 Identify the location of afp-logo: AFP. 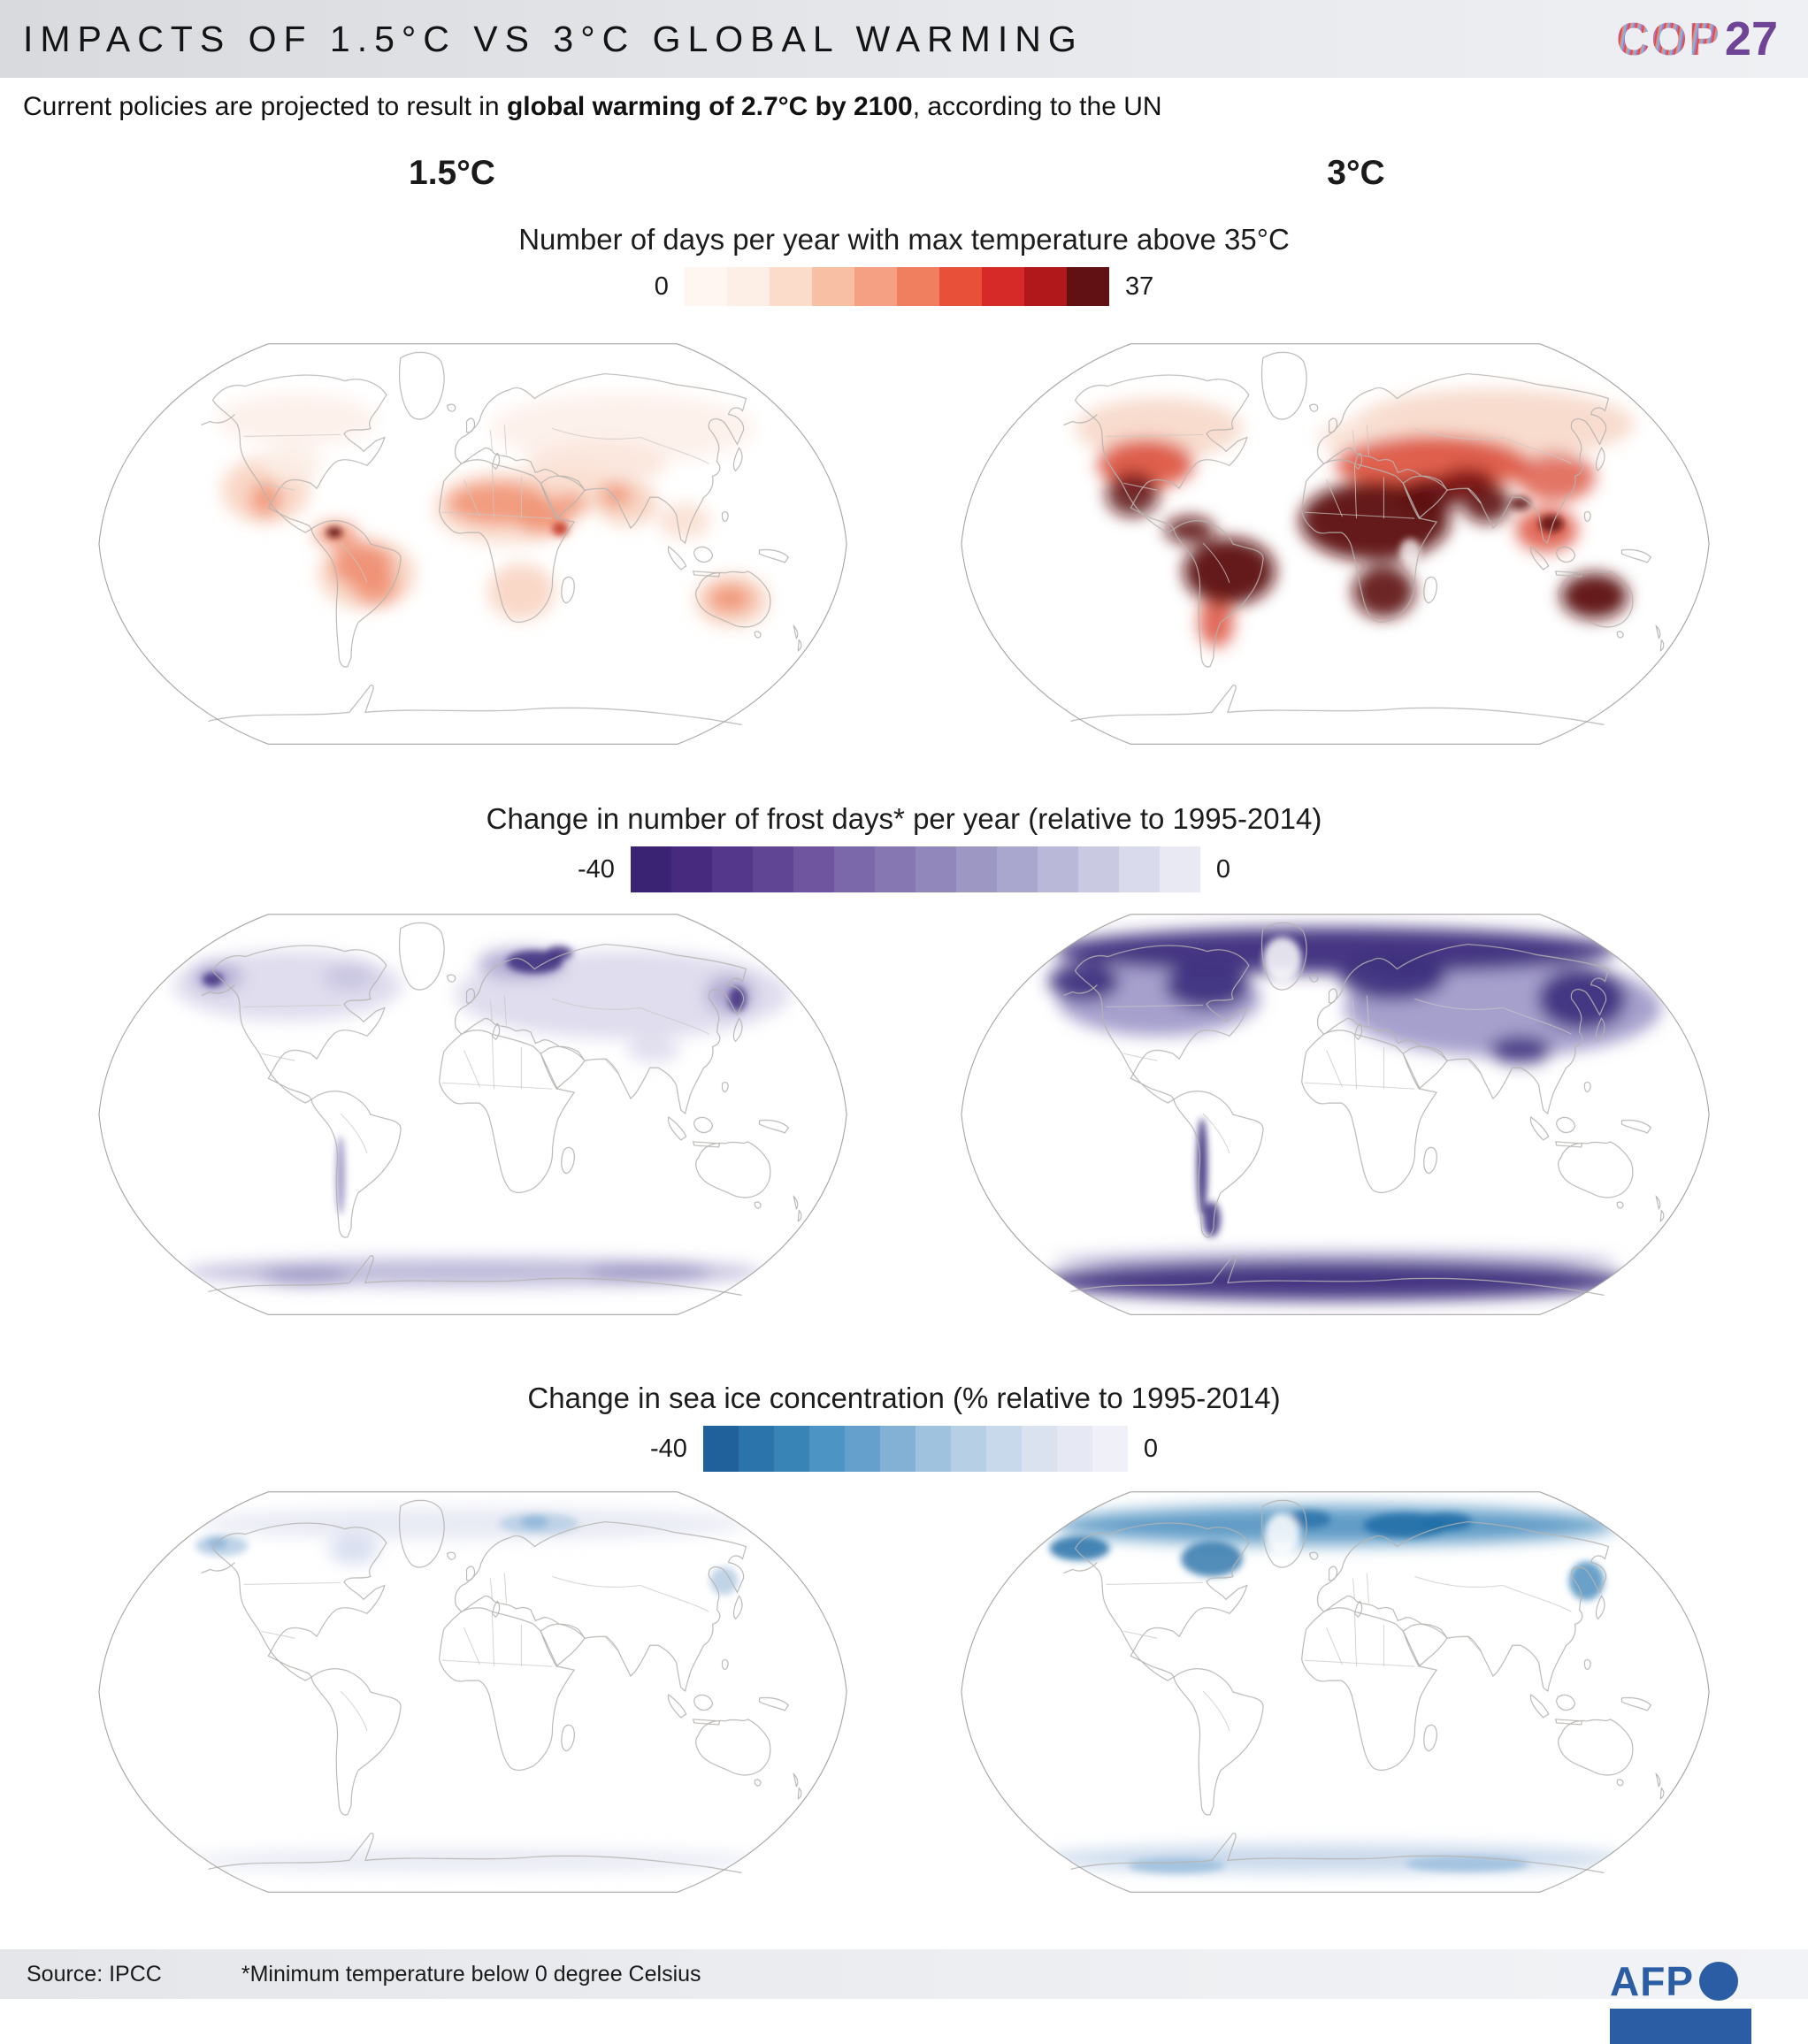
(1680, 2000).